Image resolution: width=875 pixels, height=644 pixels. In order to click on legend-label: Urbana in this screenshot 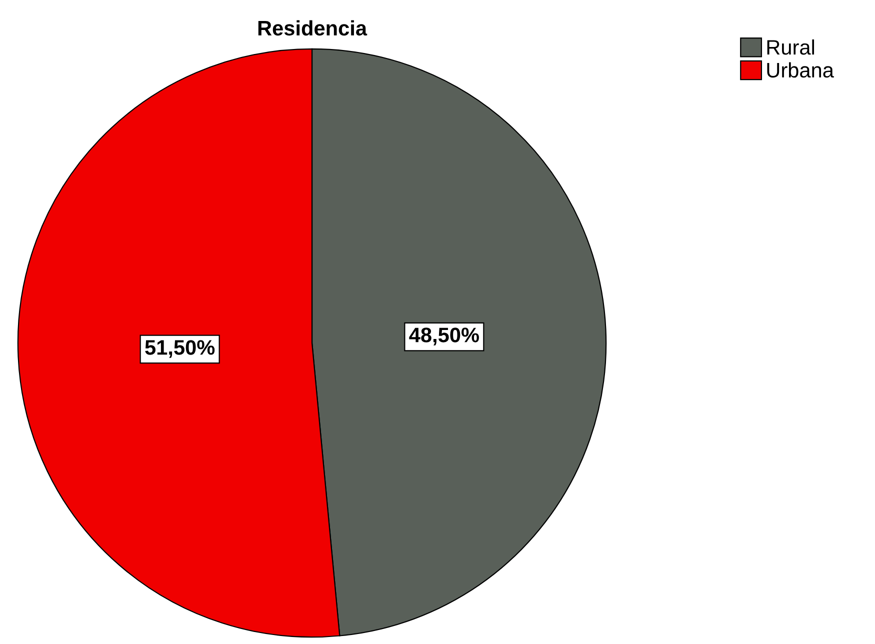, I will do `click(800, 70)`.